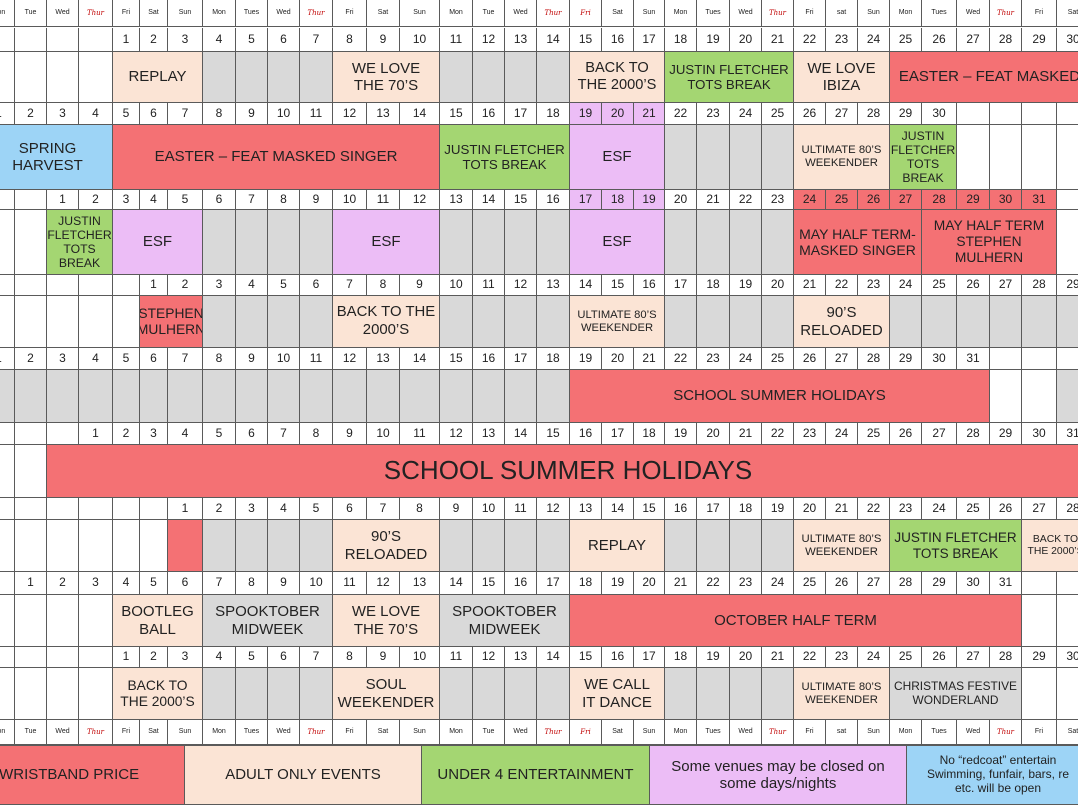 The height and width of the screenshot is (807, 1078). I want to click on weekday-header: Wed, so click(63, 13).